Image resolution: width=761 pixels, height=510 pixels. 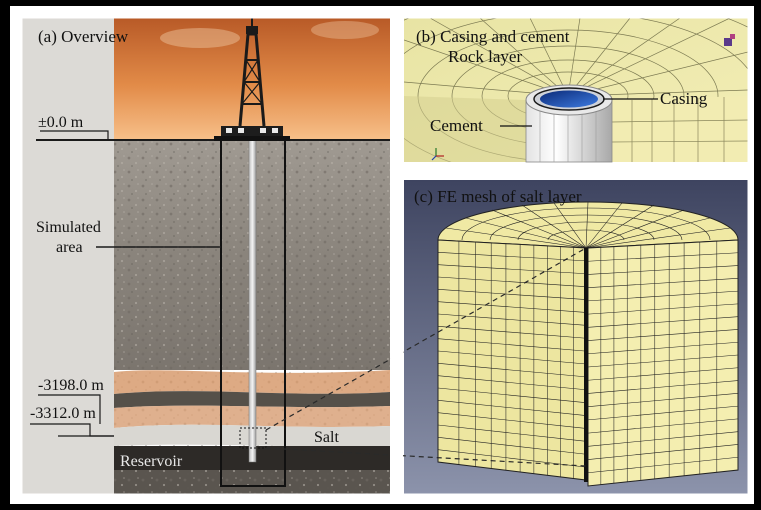 I want to click on sky, so click(x=252, y=79).